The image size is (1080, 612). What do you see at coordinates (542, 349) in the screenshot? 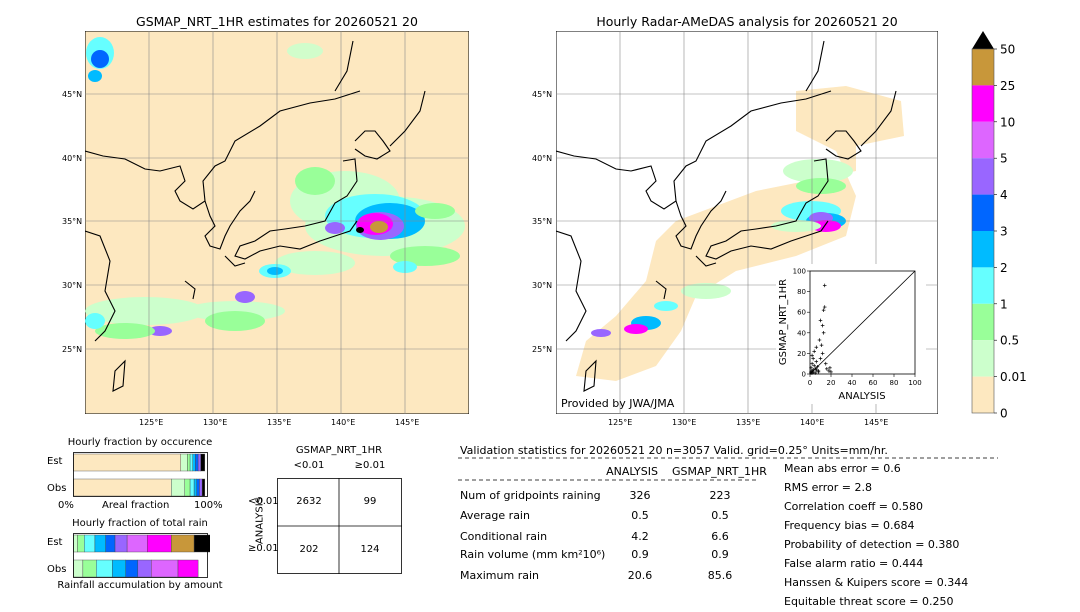
I see `right-lat-label-25: 25°N` at bounding box center [542, 349].